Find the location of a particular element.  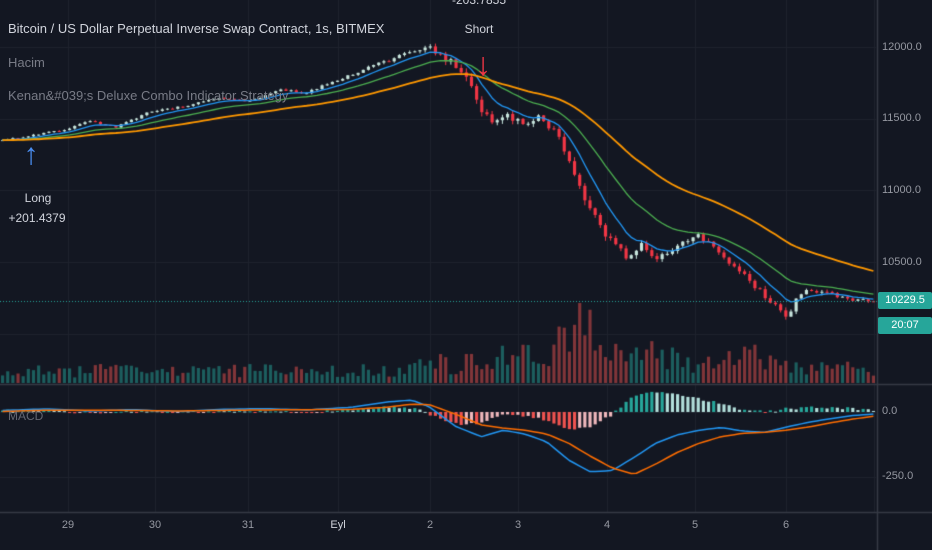

macd-axis-label: -250.0 is located at coordinates (898, 476).